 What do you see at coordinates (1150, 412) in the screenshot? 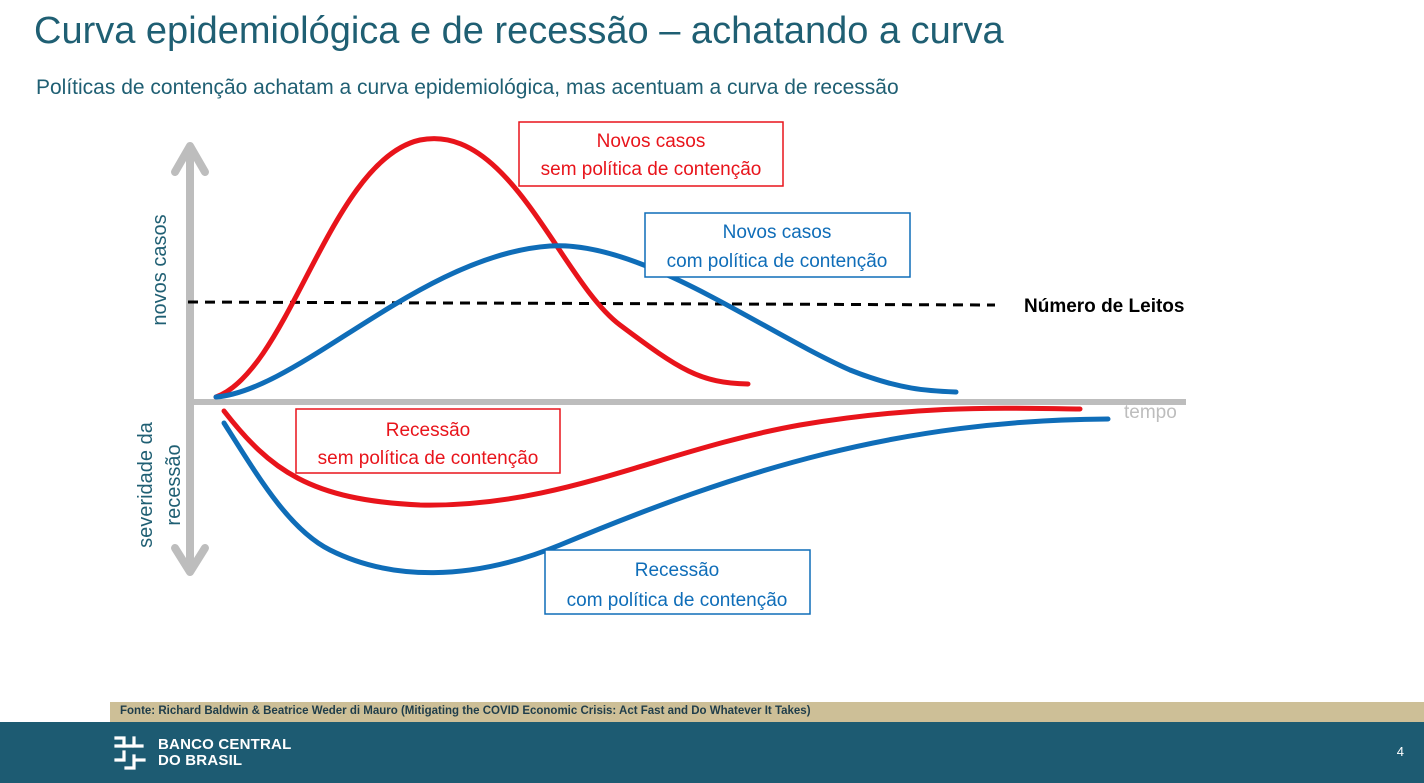
I see `x-axis-label: tempo` at bounding box center [1150, 412].